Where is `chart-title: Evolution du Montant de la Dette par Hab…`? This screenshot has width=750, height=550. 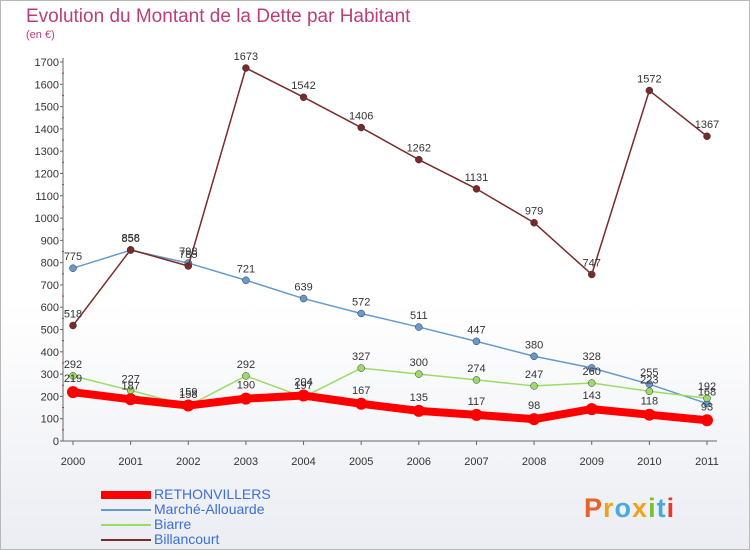 chart-title: Evolution du Montant de la Dette par Hab… is located at coordinates (218, 16).